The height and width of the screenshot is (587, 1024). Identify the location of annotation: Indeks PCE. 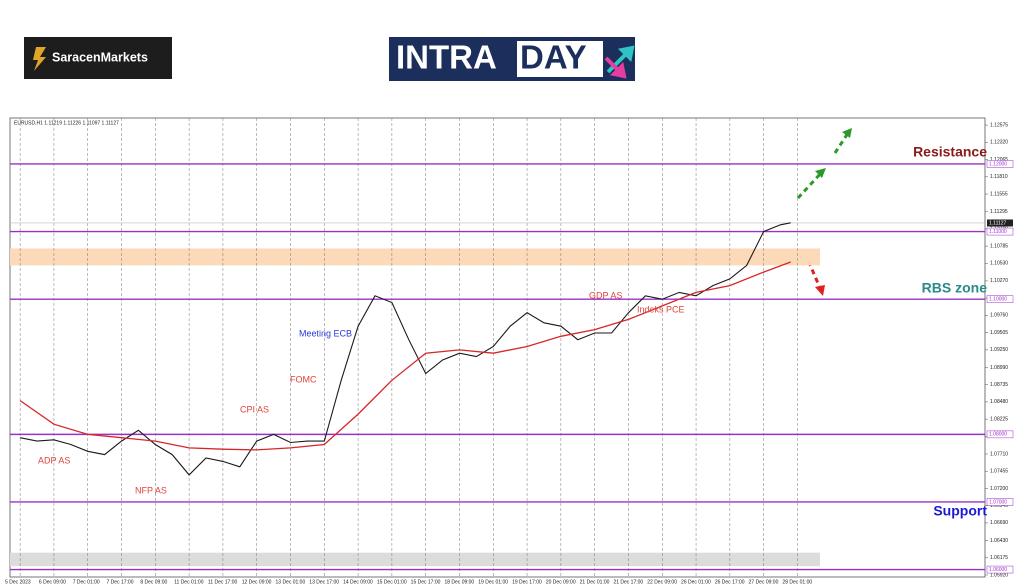
(661, 309).